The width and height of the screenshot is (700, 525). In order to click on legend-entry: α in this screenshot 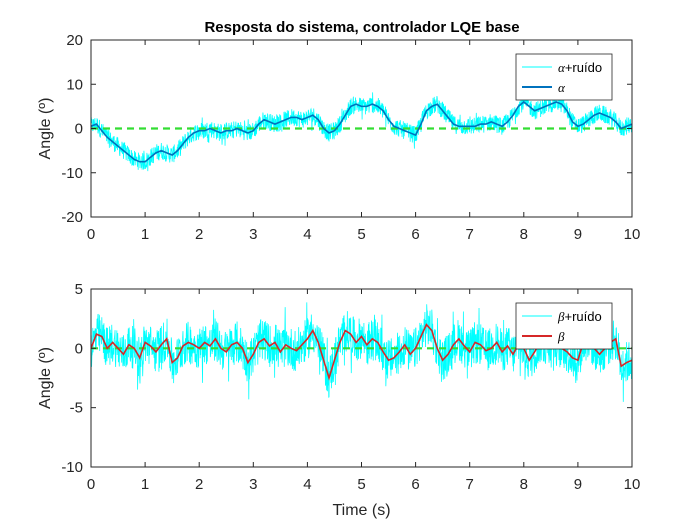, I will do `click(562, 87)`.